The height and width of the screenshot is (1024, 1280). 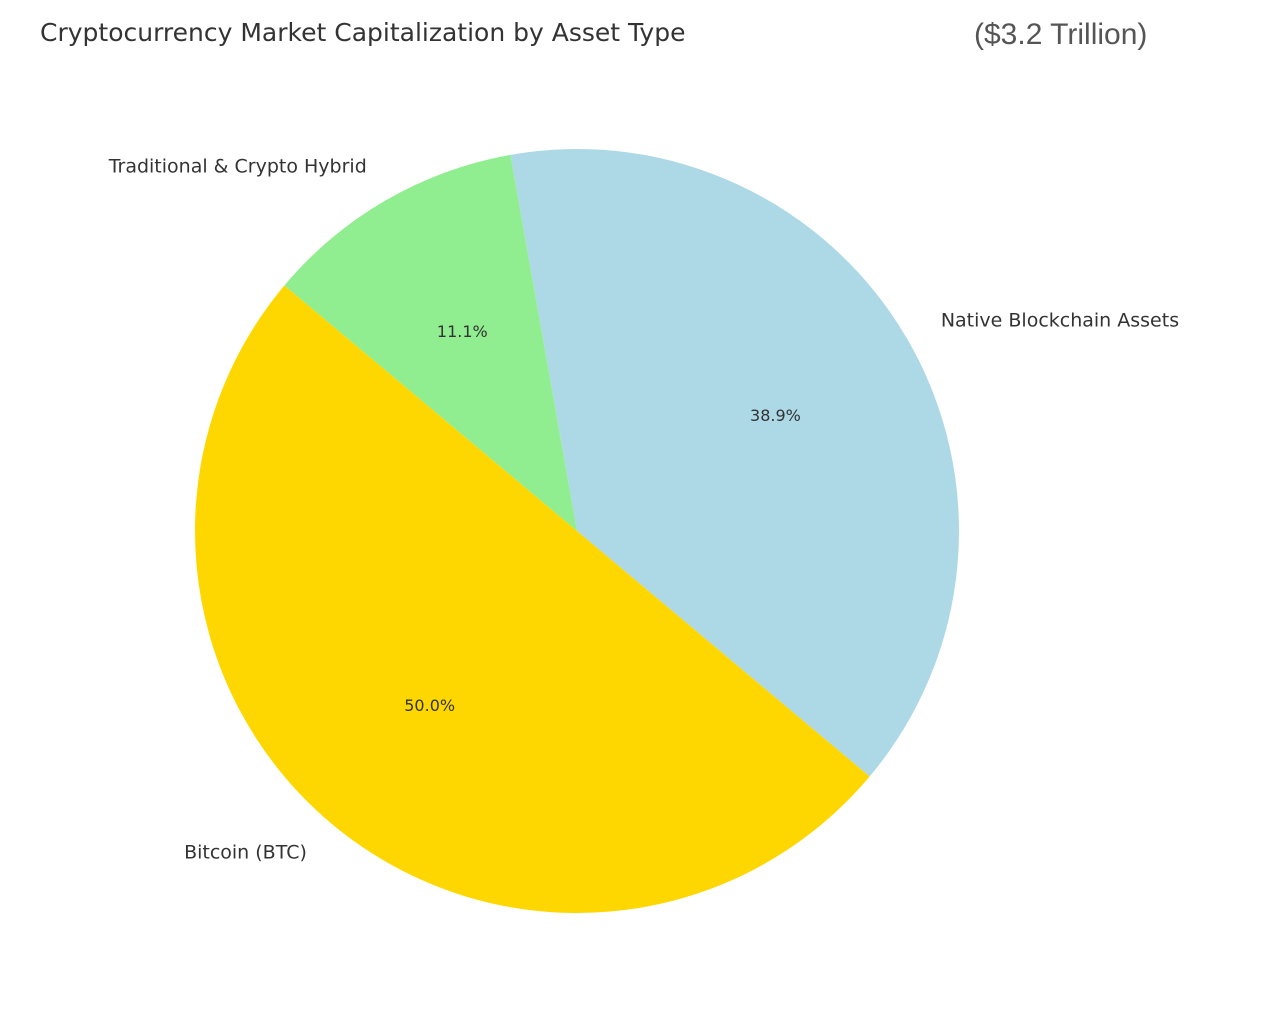 I want to click on pie-slice, so click(x=430, y=342).